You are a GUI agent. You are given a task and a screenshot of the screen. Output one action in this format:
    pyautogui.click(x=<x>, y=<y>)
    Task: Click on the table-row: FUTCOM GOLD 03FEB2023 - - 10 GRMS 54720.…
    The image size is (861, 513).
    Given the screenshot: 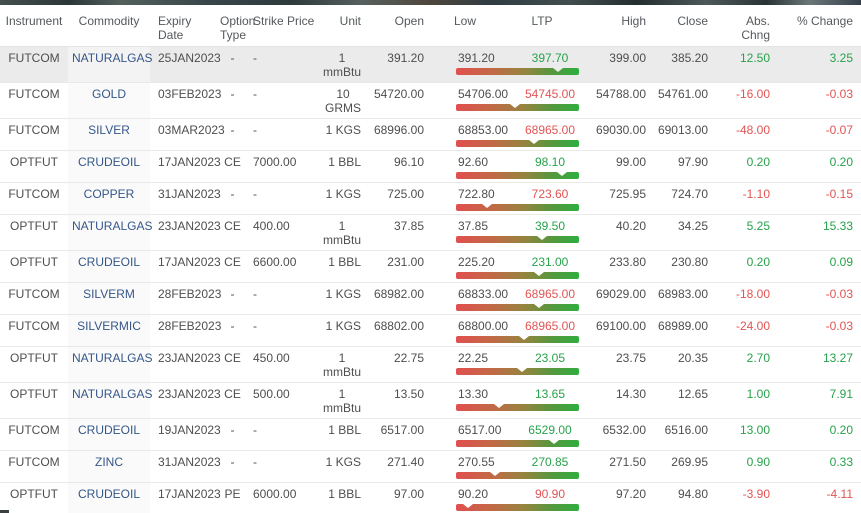 What is the action you would take?
    pyautogui.click(x=430, y=100)
    